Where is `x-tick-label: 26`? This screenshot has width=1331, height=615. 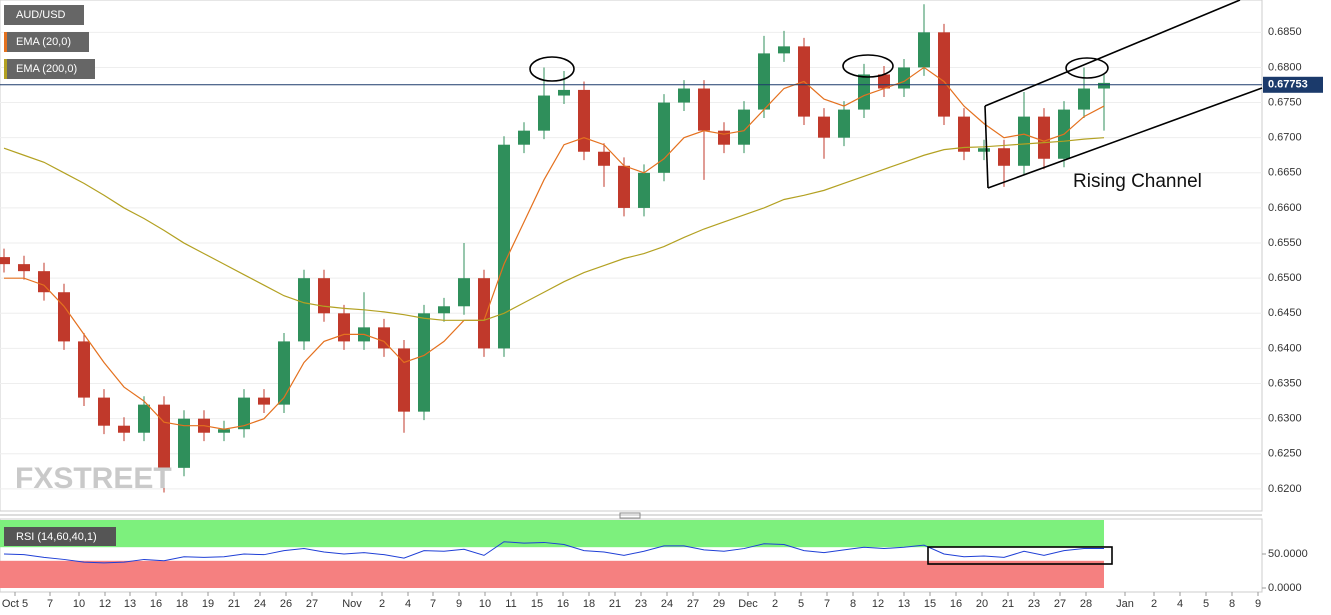
x-tick-label: 26 is located at coordinates (286, 604).